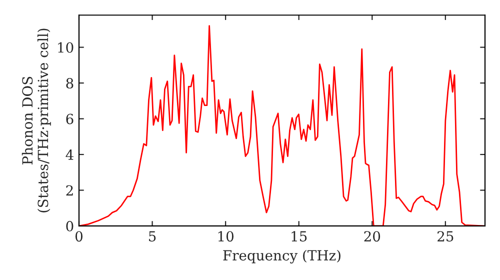 Image resolution: width=500 pixels, height=280 pixels. Describe the element at coordinates (281, 257) in the screenshot. I see `x-axis-title: Frequency (THz)` at that location.